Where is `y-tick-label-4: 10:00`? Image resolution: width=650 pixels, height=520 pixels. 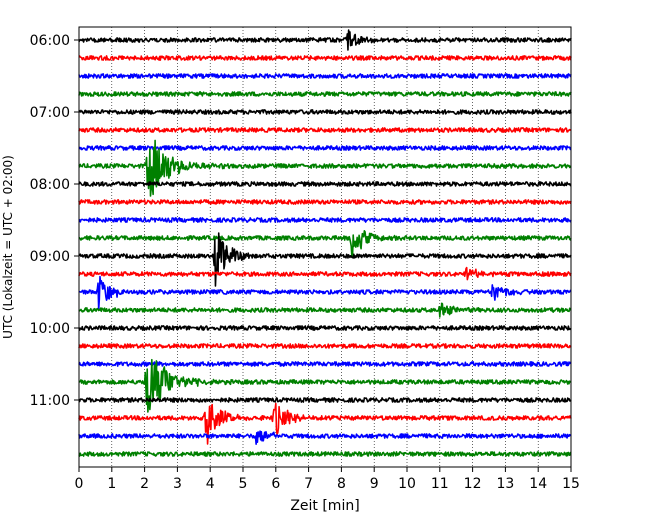 y-tick-label-4: 10:00 is located at coordinates (50, 329).